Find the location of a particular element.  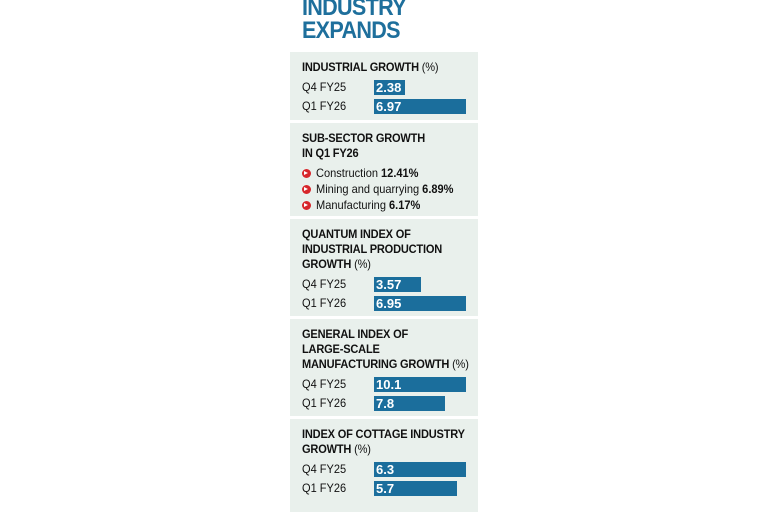

bar-row: Q4 FY25 6.3 is located at coordinates (390, 469).